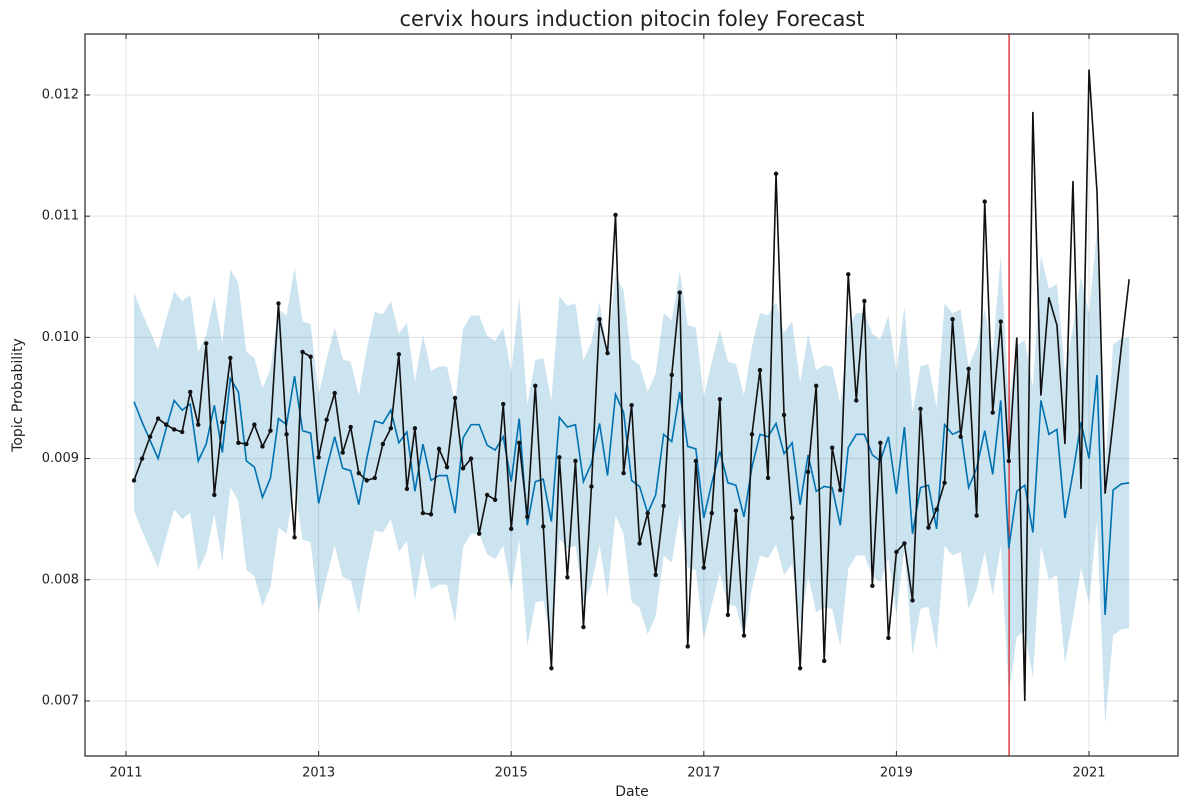 The width and height of the screenshot is (1184, 802). I want to click on y-axis-label: Topic Probability, so click(18, 395).